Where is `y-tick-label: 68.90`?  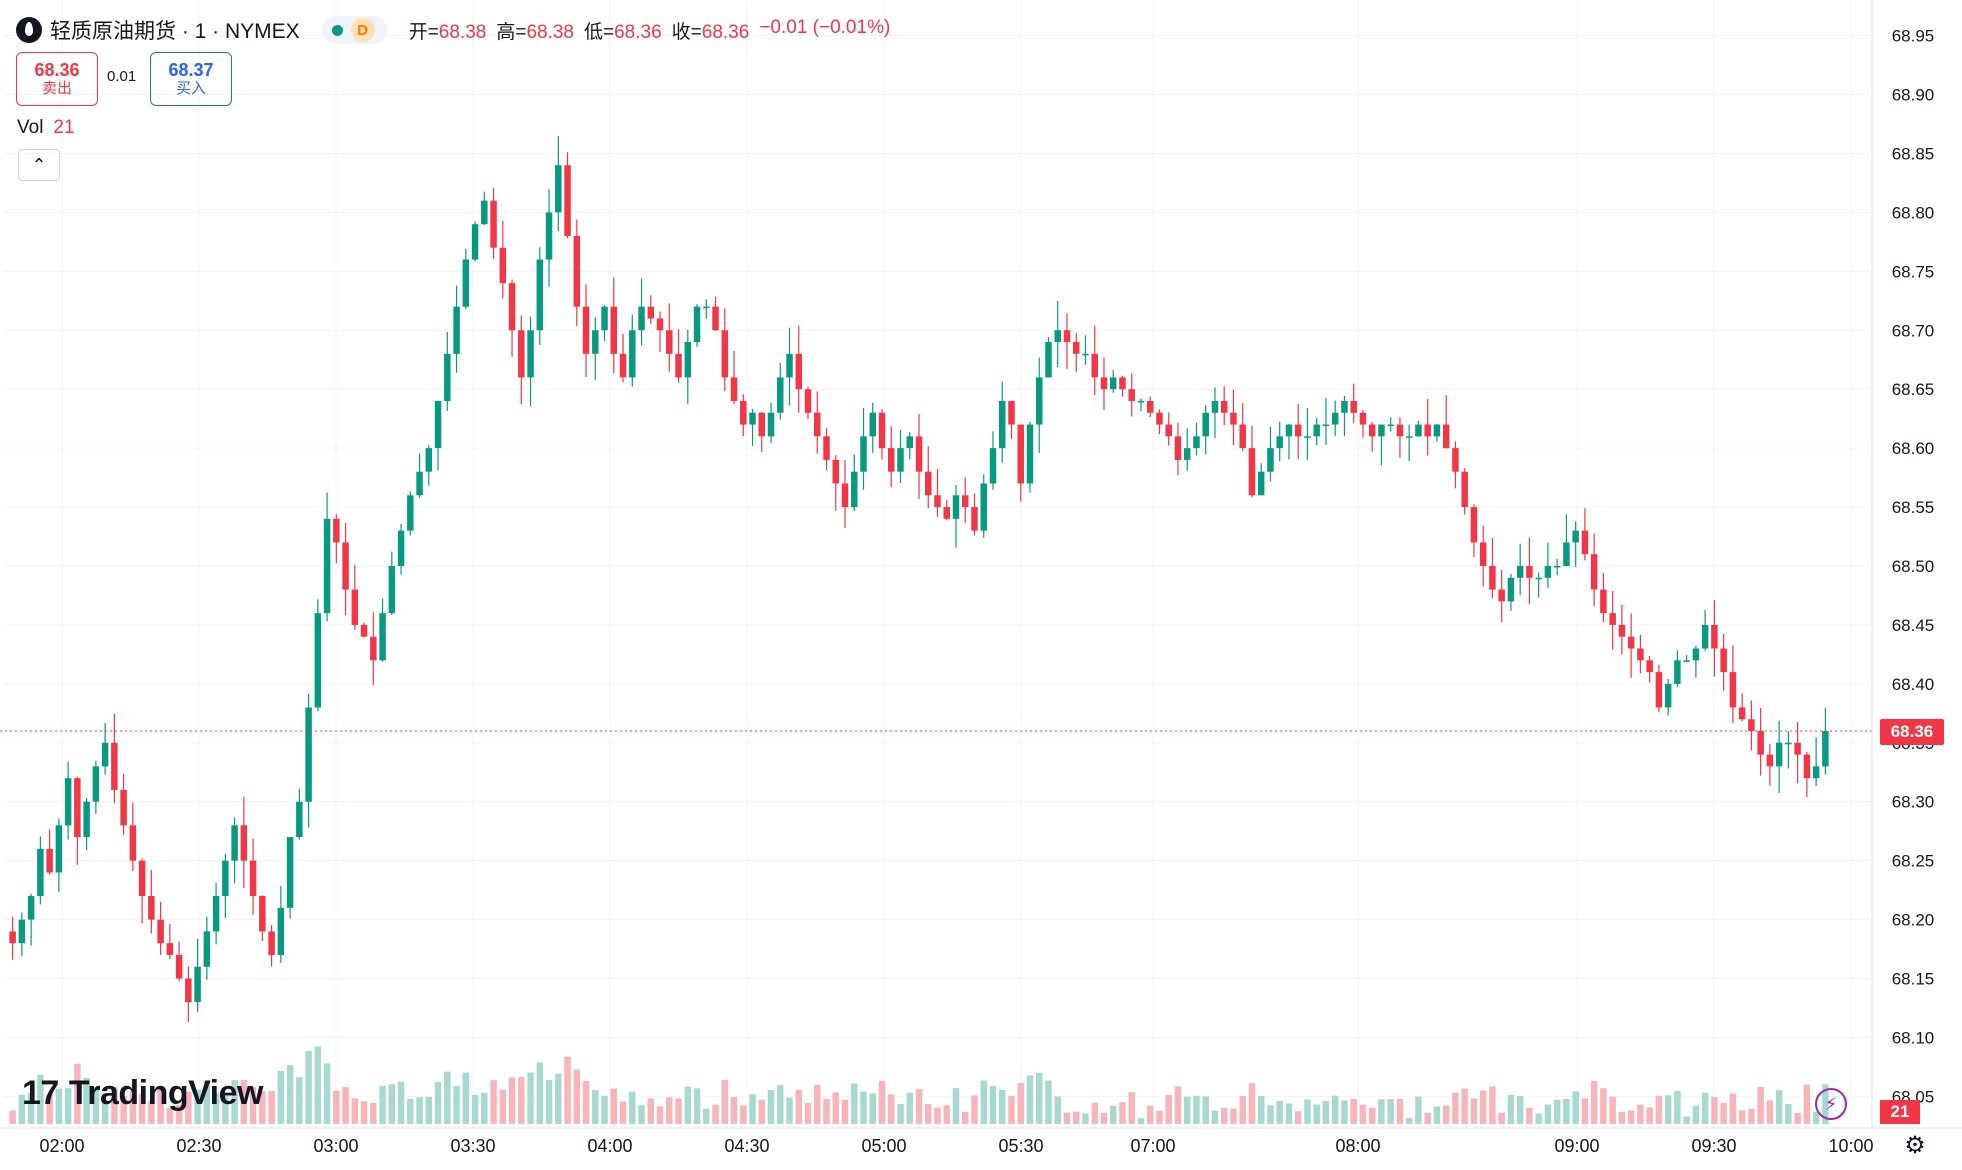
y-tick-label: 68.90 is located at coordinates (1913, 95).